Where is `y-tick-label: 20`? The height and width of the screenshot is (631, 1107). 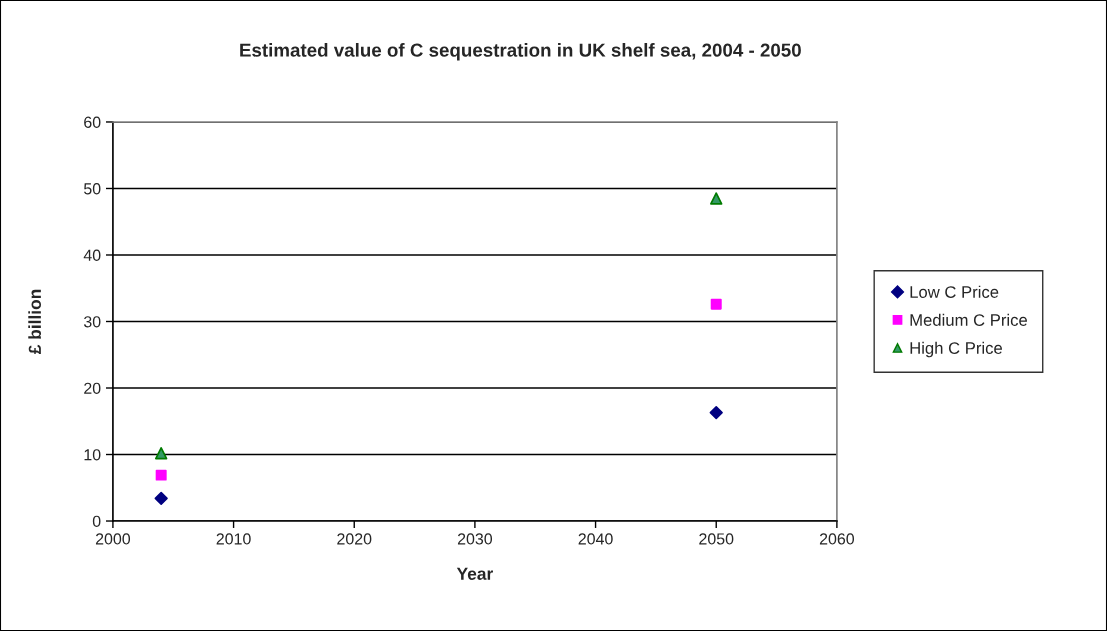 y-tick-label: 20 is located at coordinates (92, 388).